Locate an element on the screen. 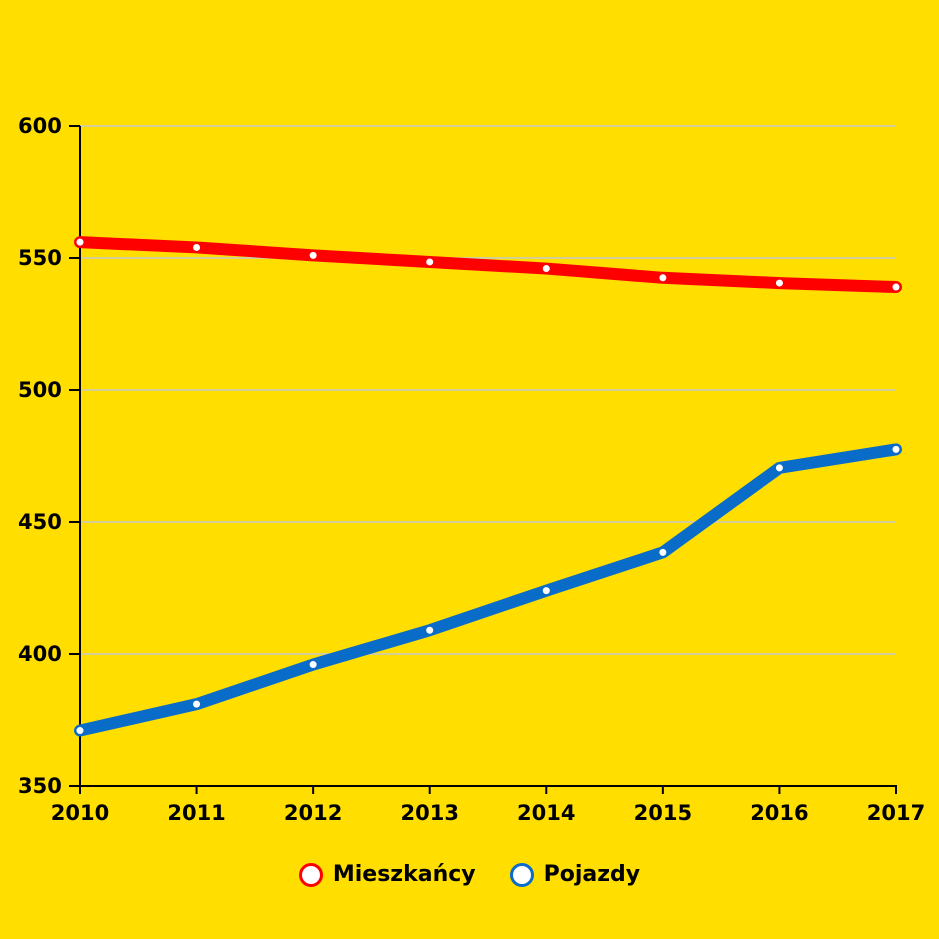 The image size is (939, 939). y-tick-label-500: 500 is located at coordinates (40, 390).